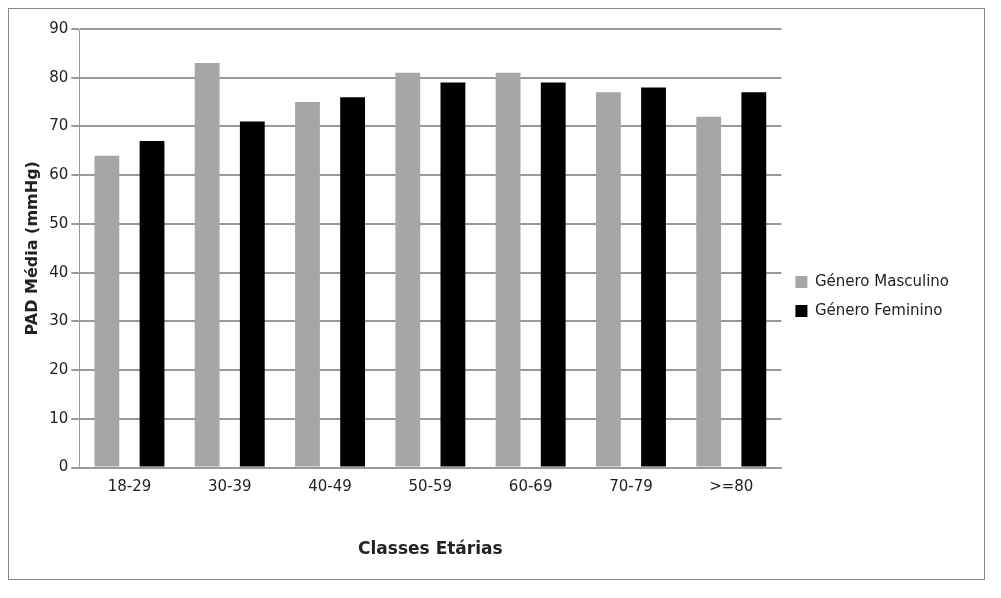  What do you see at coordinates (430, 486) in the screenshot?
I see `x-tick-label: 50-59` at bounding box center [430, 486].